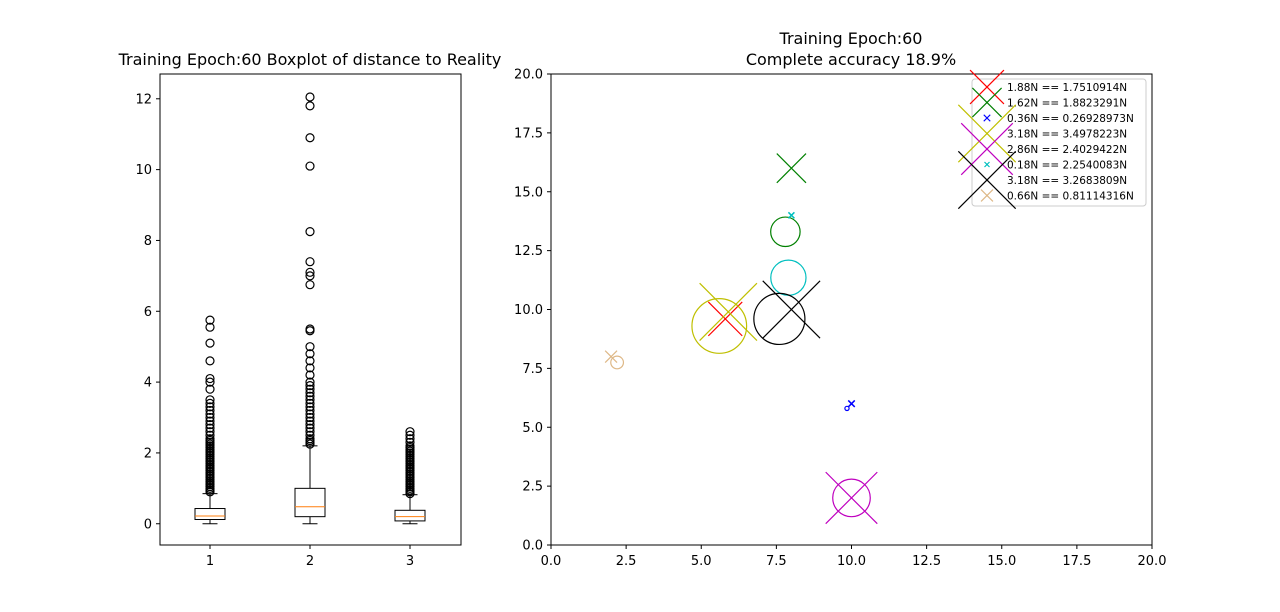 This screenshot has width=1280, height=612. Describe the element at coordinates (532, 487) in the screenshot. I see `y-tick-label: 2.5` at that location.